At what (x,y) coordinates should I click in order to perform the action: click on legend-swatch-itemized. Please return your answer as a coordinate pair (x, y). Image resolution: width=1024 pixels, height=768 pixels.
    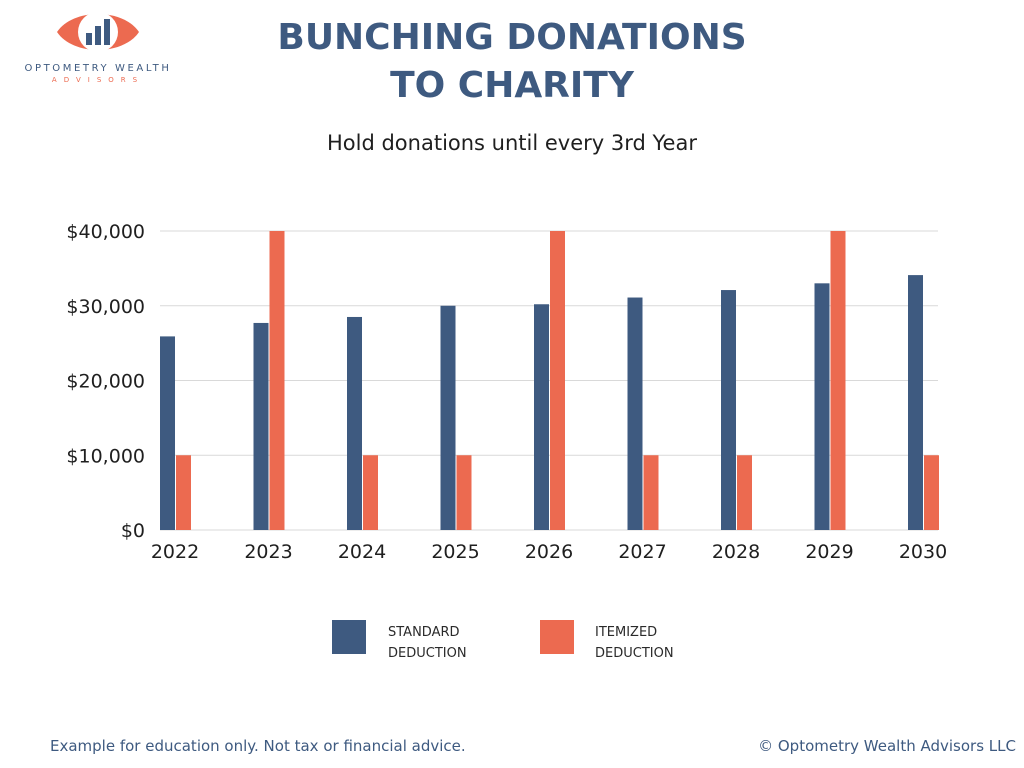
    Looking at the image, I should click on (557, 637).